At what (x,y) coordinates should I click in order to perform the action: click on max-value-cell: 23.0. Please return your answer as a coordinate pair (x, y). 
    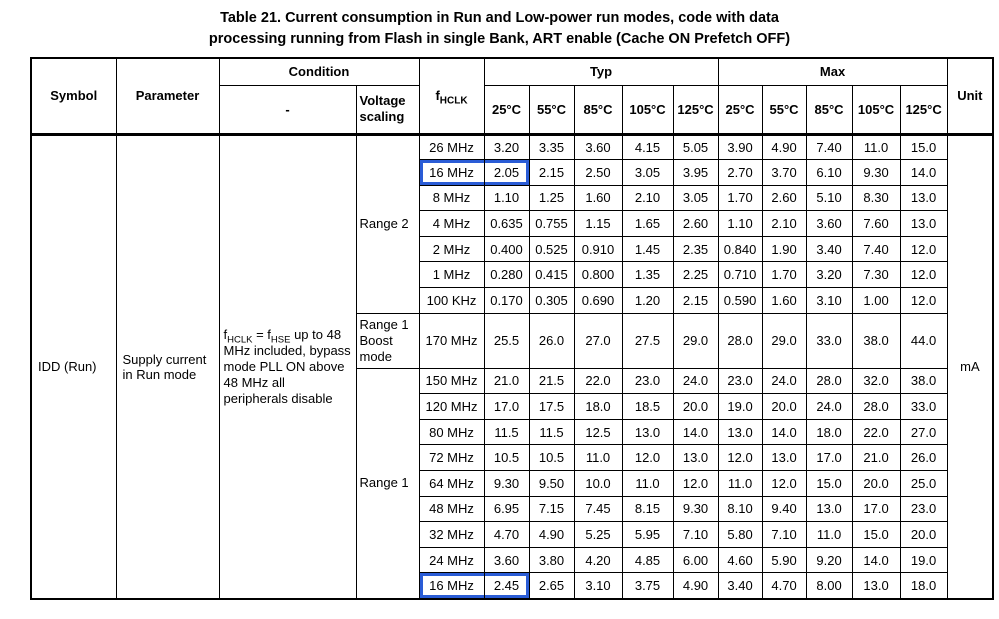
    Looking at the image, I should click on (923, 509).